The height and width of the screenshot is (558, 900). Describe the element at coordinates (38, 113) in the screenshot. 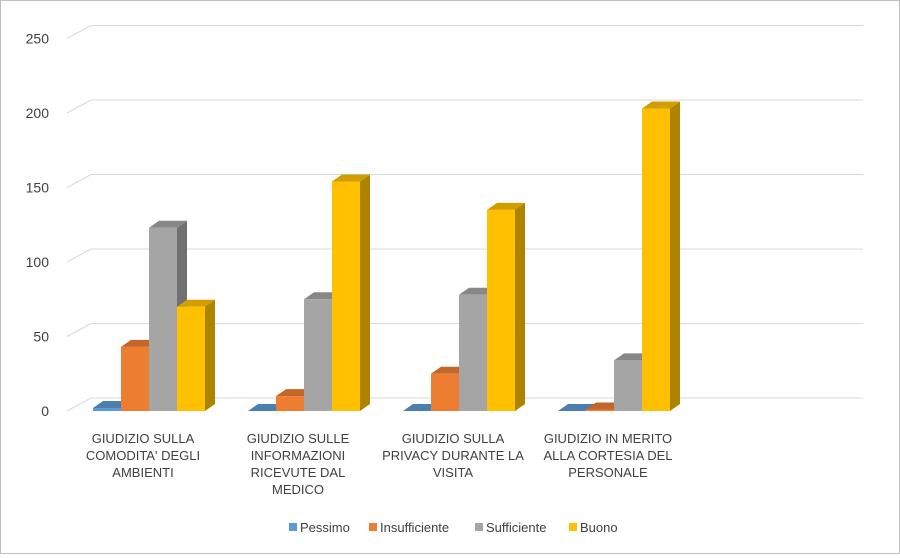

I see `y-tick-label: 200` at that location.